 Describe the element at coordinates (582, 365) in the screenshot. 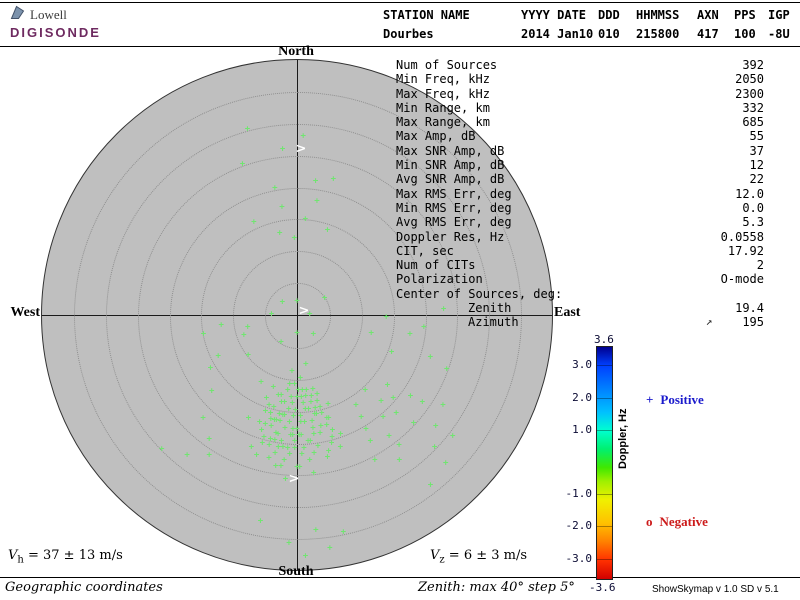

I see `colorbar-tick-label: 3.0` at that location.